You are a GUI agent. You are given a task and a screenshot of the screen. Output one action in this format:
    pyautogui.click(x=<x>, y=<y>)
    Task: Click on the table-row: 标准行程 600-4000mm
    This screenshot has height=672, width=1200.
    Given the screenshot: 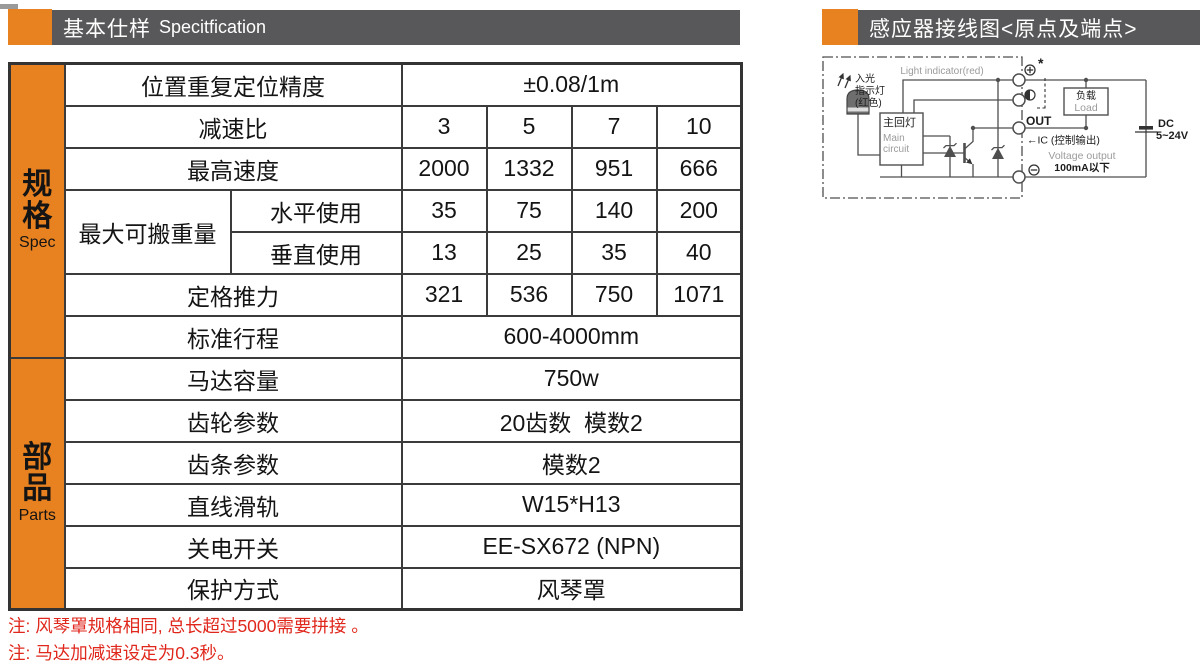 What is the action you would take?
    pyautogui.click(x=376, y=336)
    